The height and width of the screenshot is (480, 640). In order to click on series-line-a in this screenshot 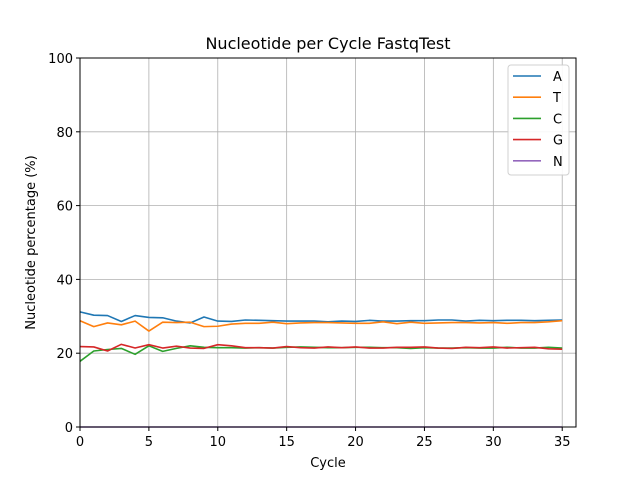, I will do `click(321, 317)`.